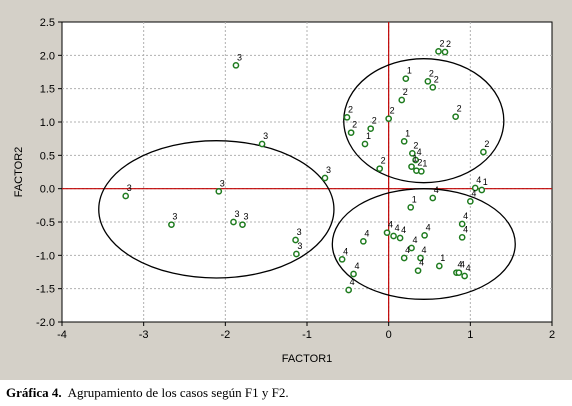  I want to click on y-tick-label: -0.5, so click(45, 223).